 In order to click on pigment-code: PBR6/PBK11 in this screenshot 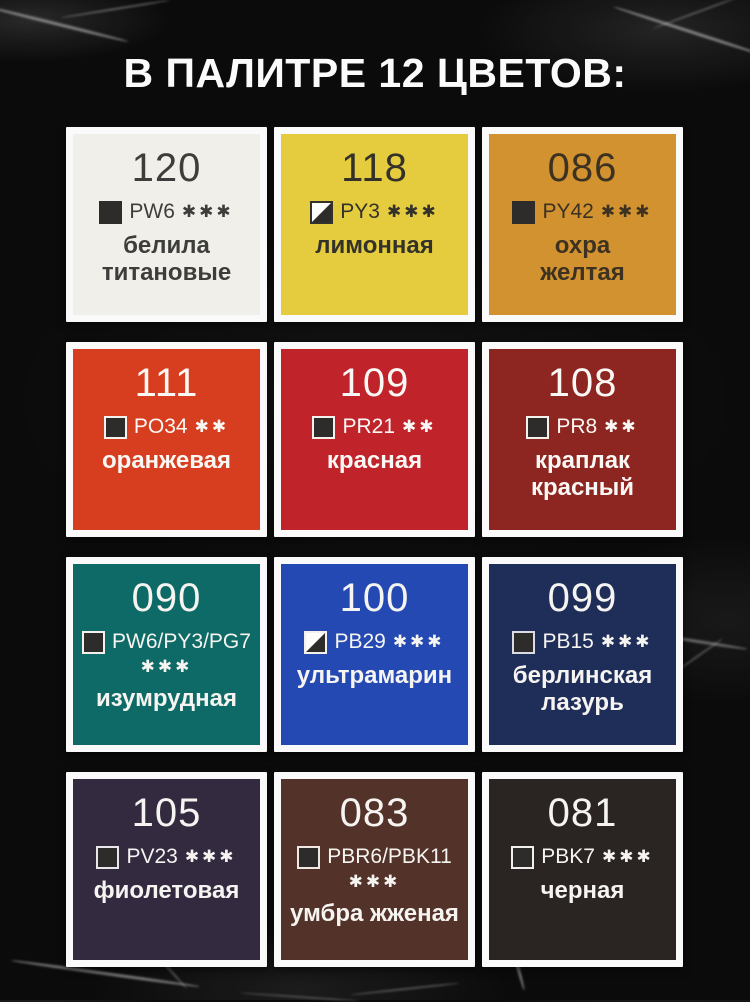, I will do `click(389, 856)`.